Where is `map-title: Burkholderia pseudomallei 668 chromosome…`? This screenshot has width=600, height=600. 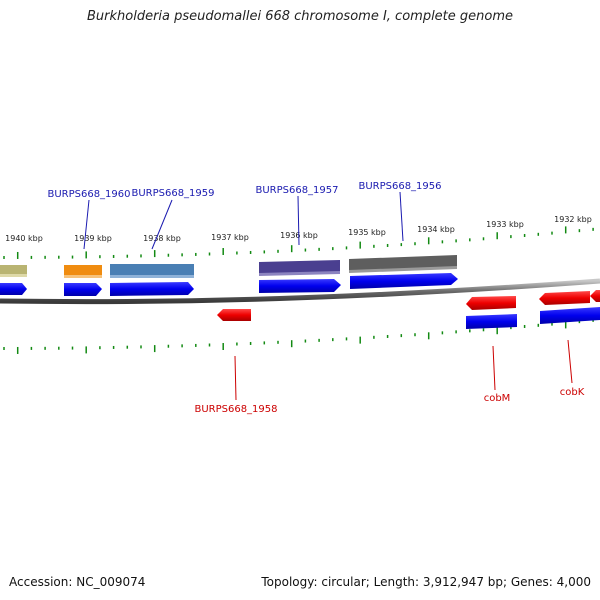 map-title: Burkholderia pseudomallei 668 chromosome… is located at coordinates (300, 16).